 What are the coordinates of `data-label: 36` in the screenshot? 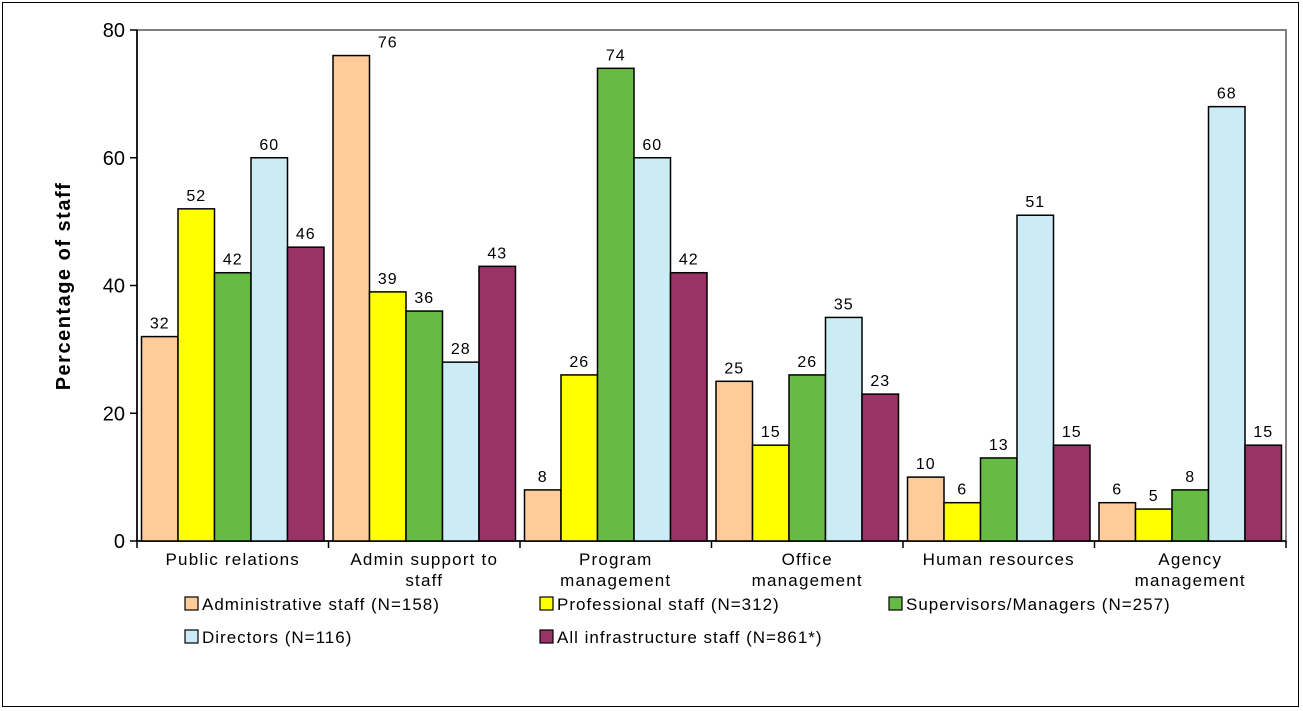 It's located at (424, 298).